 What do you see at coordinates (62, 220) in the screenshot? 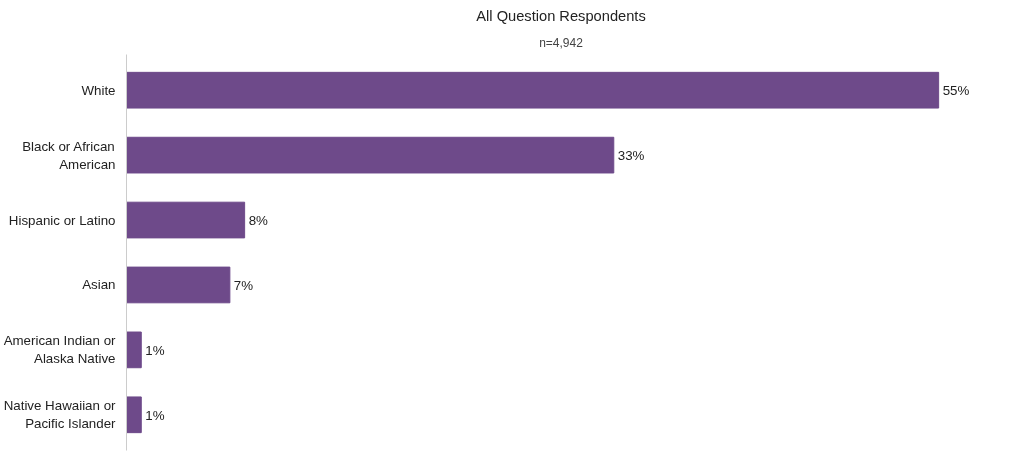
I see `y-tick-label: Hispanic or Latino` at bounding box center [62, 220].